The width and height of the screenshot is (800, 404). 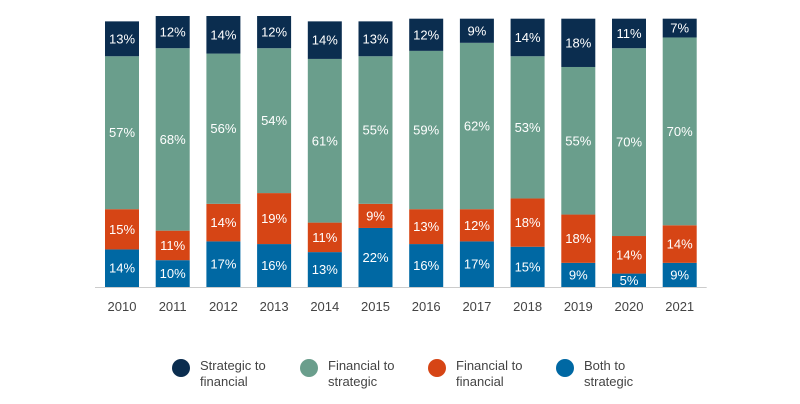 I want to click on data-label: 22%, so click(x=375, y=257).